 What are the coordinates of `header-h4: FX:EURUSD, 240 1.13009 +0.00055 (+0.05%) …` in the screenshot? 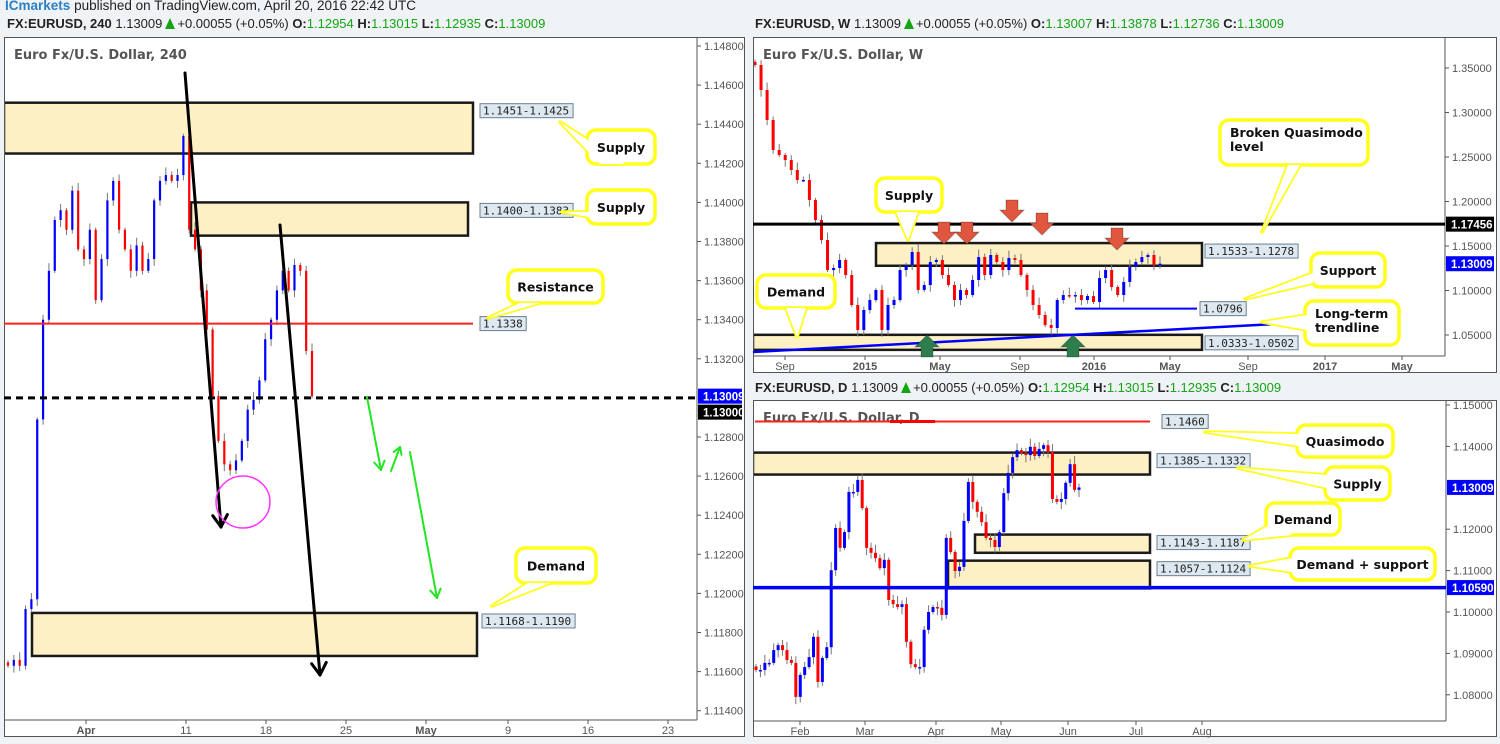 It's located at (276, 23).